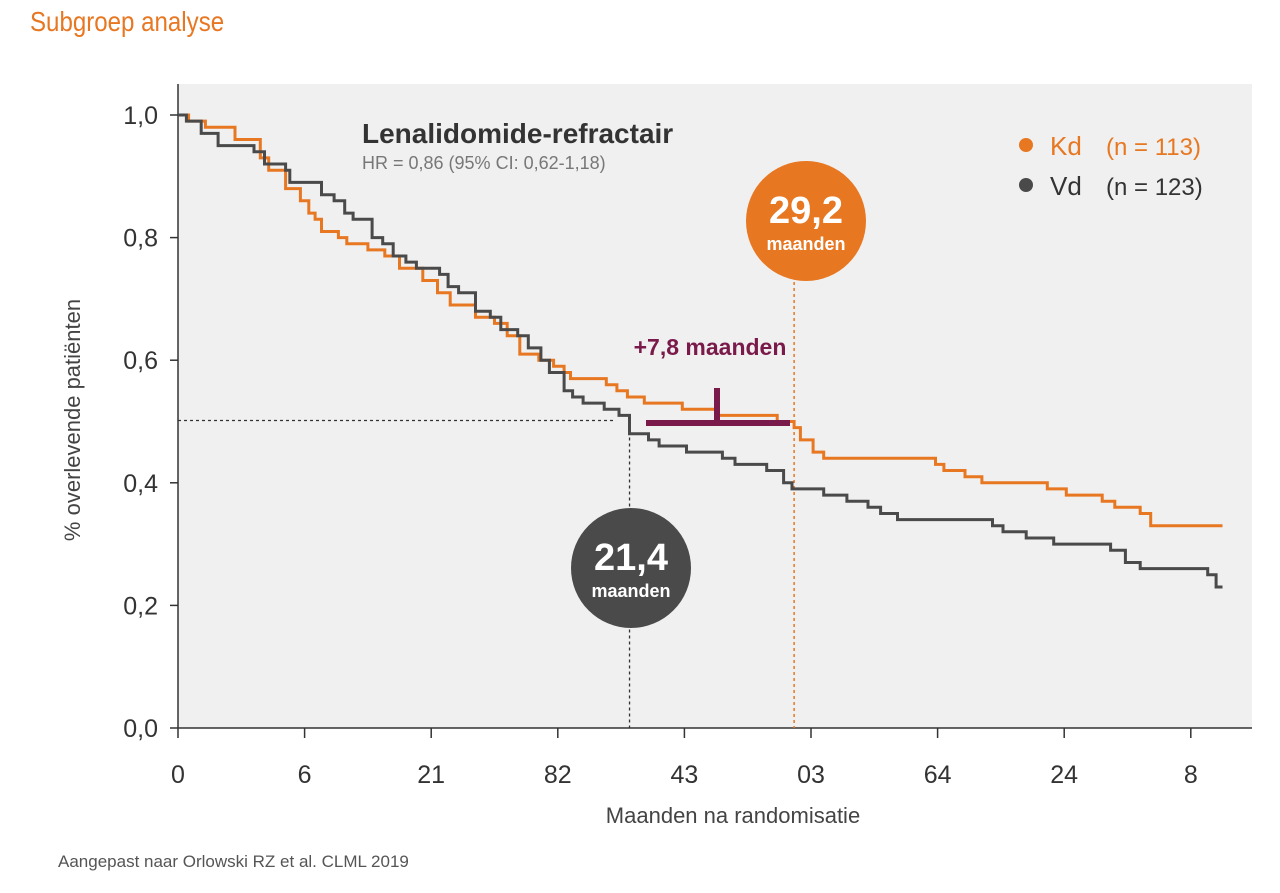 The image size is (1280, 893). What do you see at coordinates (517, 133) in the screenshot?
I see `chart-title: Lenalidomide-refractair` at bounding box center [517, 133].